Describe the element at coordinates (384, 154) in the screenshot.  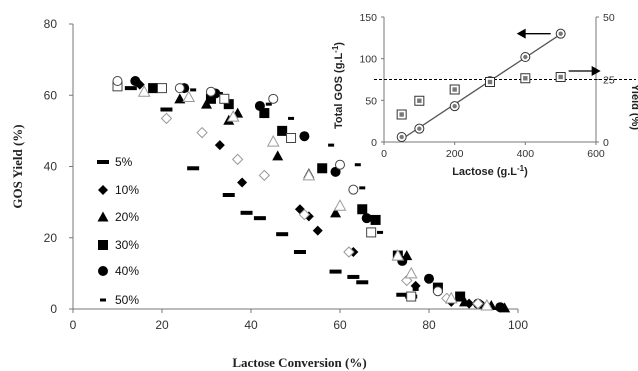
I see `inset-x-tick-label: 0` at that location.